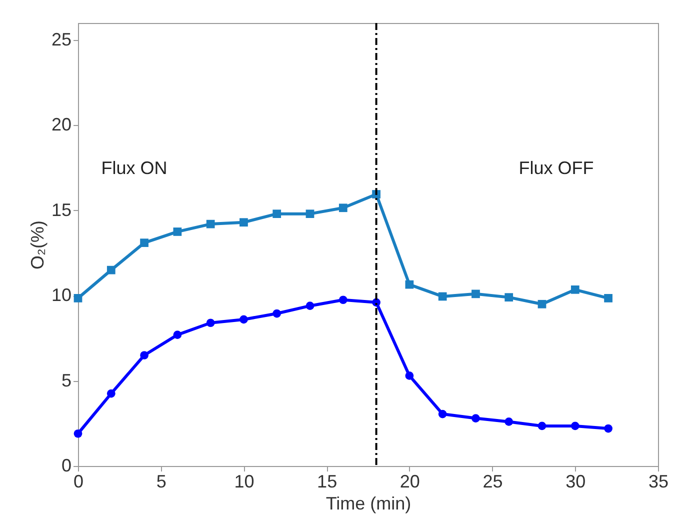  What do you see at coordinates (61, 124) in the screenshot?
I see `y-tick-label: 20` at bounding box center [61, 124].